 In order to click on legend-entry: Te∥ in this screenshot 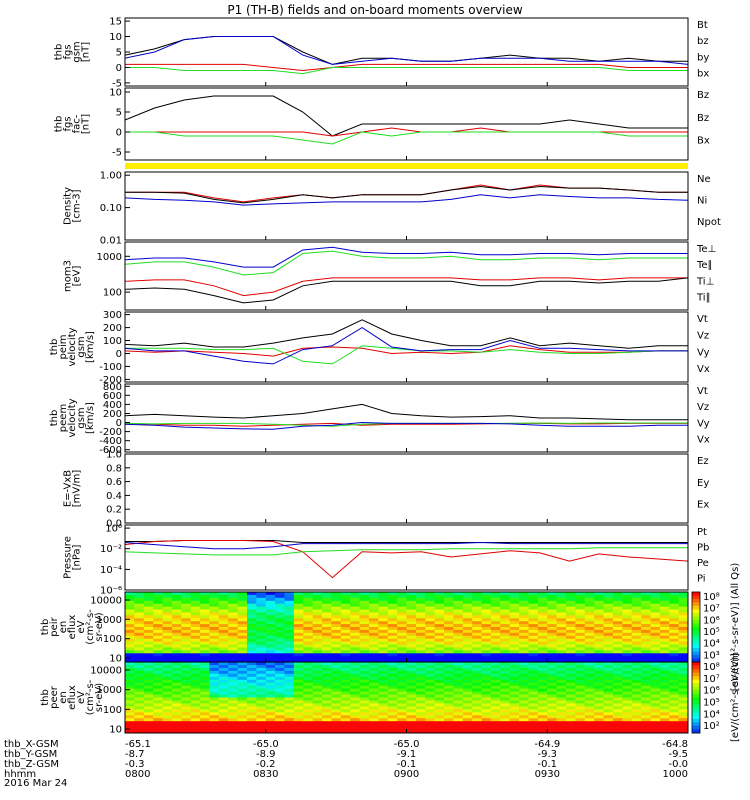, I will do `click(704, 265)`.